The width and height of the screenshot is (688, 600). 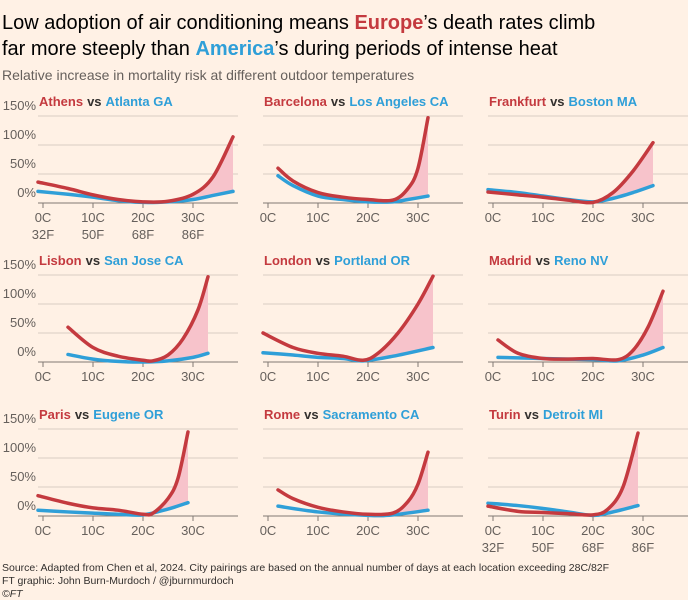 I want to click on panel-title: Rome vs Sacramento CA, so click(x=342, y=414).